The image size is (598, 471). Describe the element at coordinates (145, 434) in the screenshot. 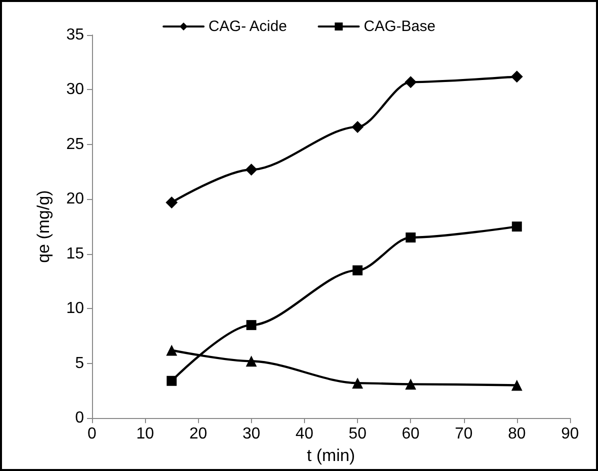

I see `x-tick-label: 10` at that location.